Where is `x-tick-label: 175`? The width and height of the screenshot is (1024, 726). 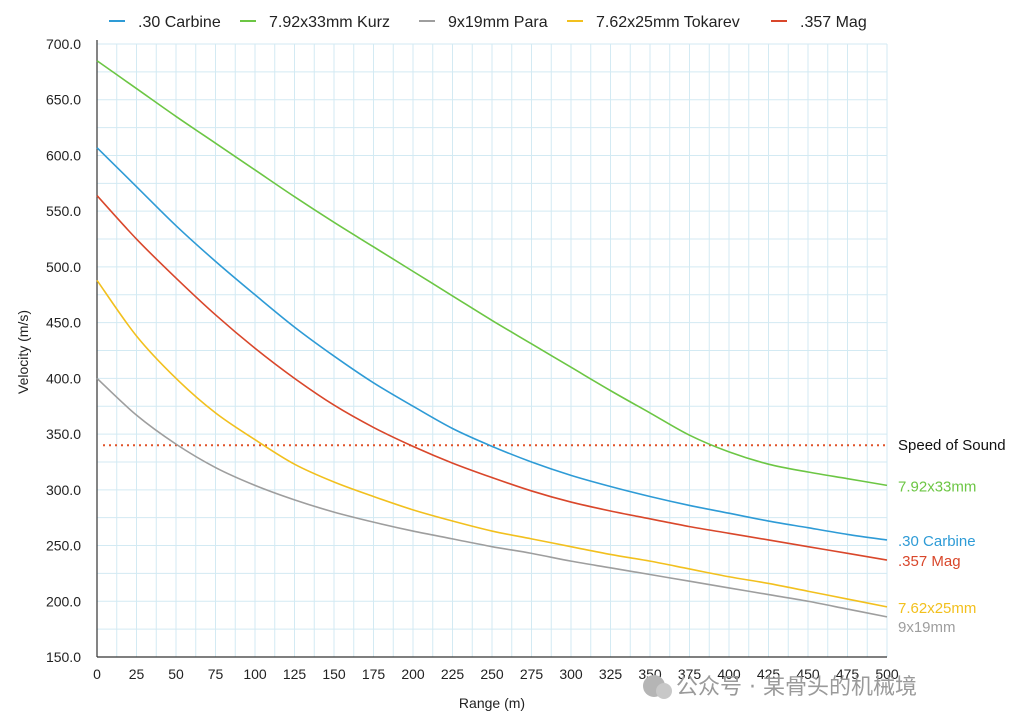
x-tick-label: 175 is located at coordinates (374, 674).